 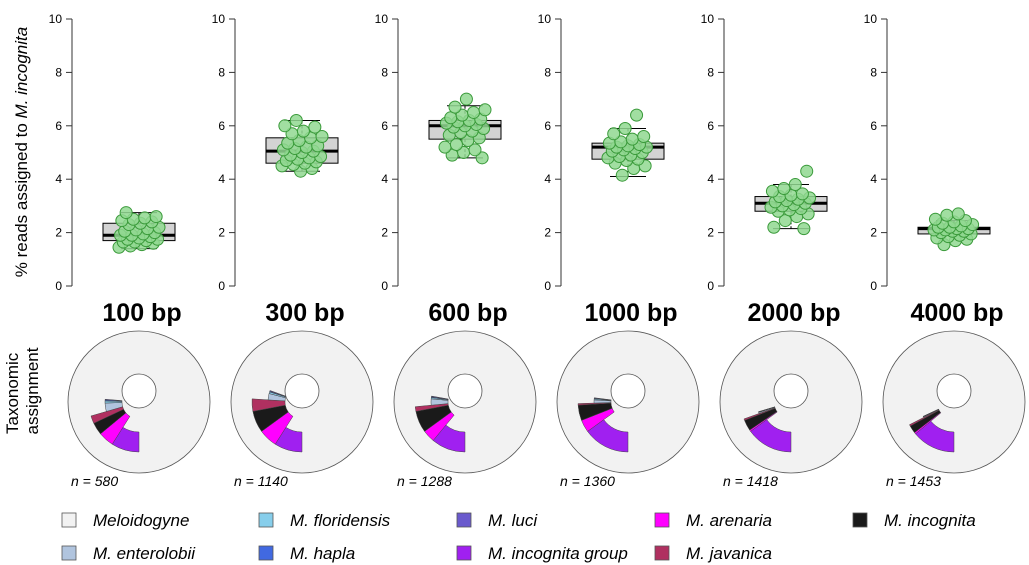 What do you see at coordinates (729, 553) in the screenshot?
I see `legend-label: M. javanica` at bounding box center [729, 553].